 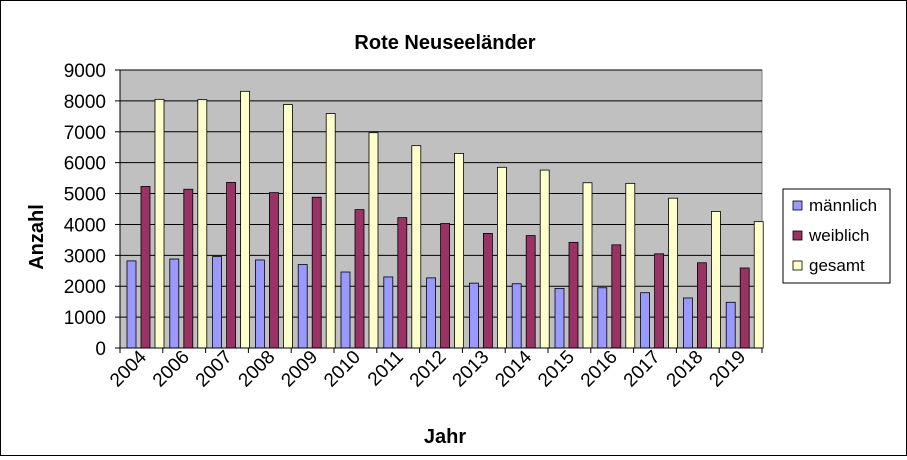 I want to click on y-tick-label: 2000, so click(x=85, y=287).